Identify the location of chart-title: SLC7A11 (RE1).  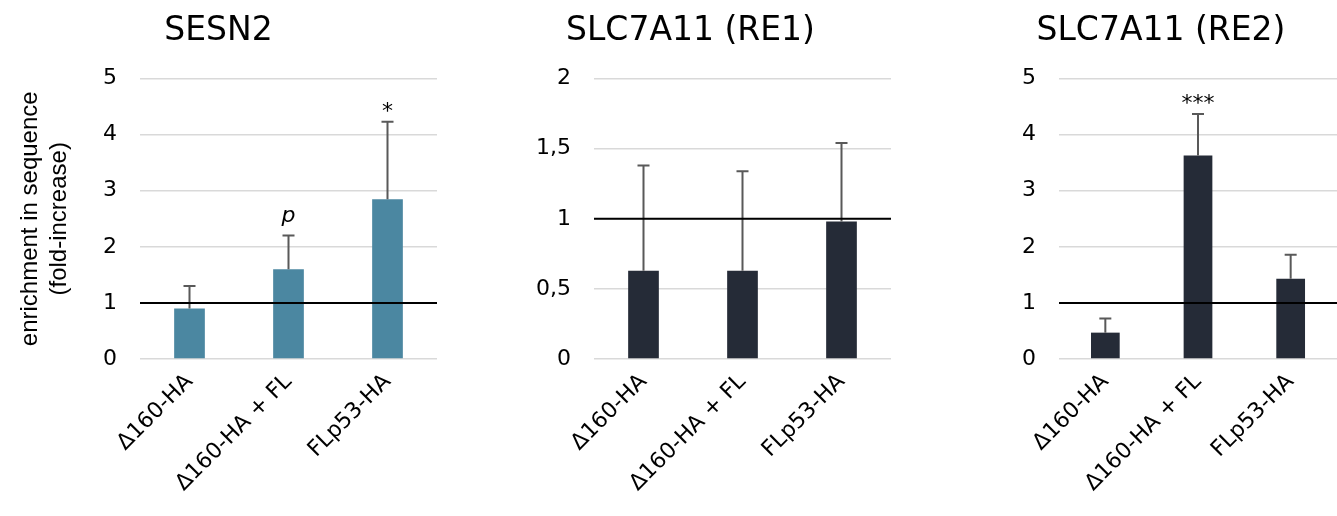
(690, 29).